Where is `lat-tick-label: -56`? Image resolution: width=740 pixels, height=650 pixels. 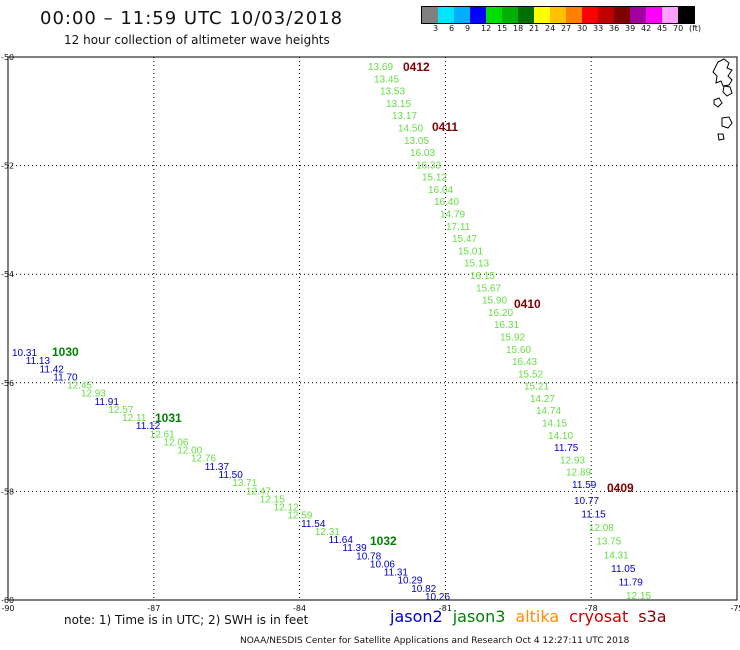 lat-tick-label: -56 is located at coordinates (7, 383).